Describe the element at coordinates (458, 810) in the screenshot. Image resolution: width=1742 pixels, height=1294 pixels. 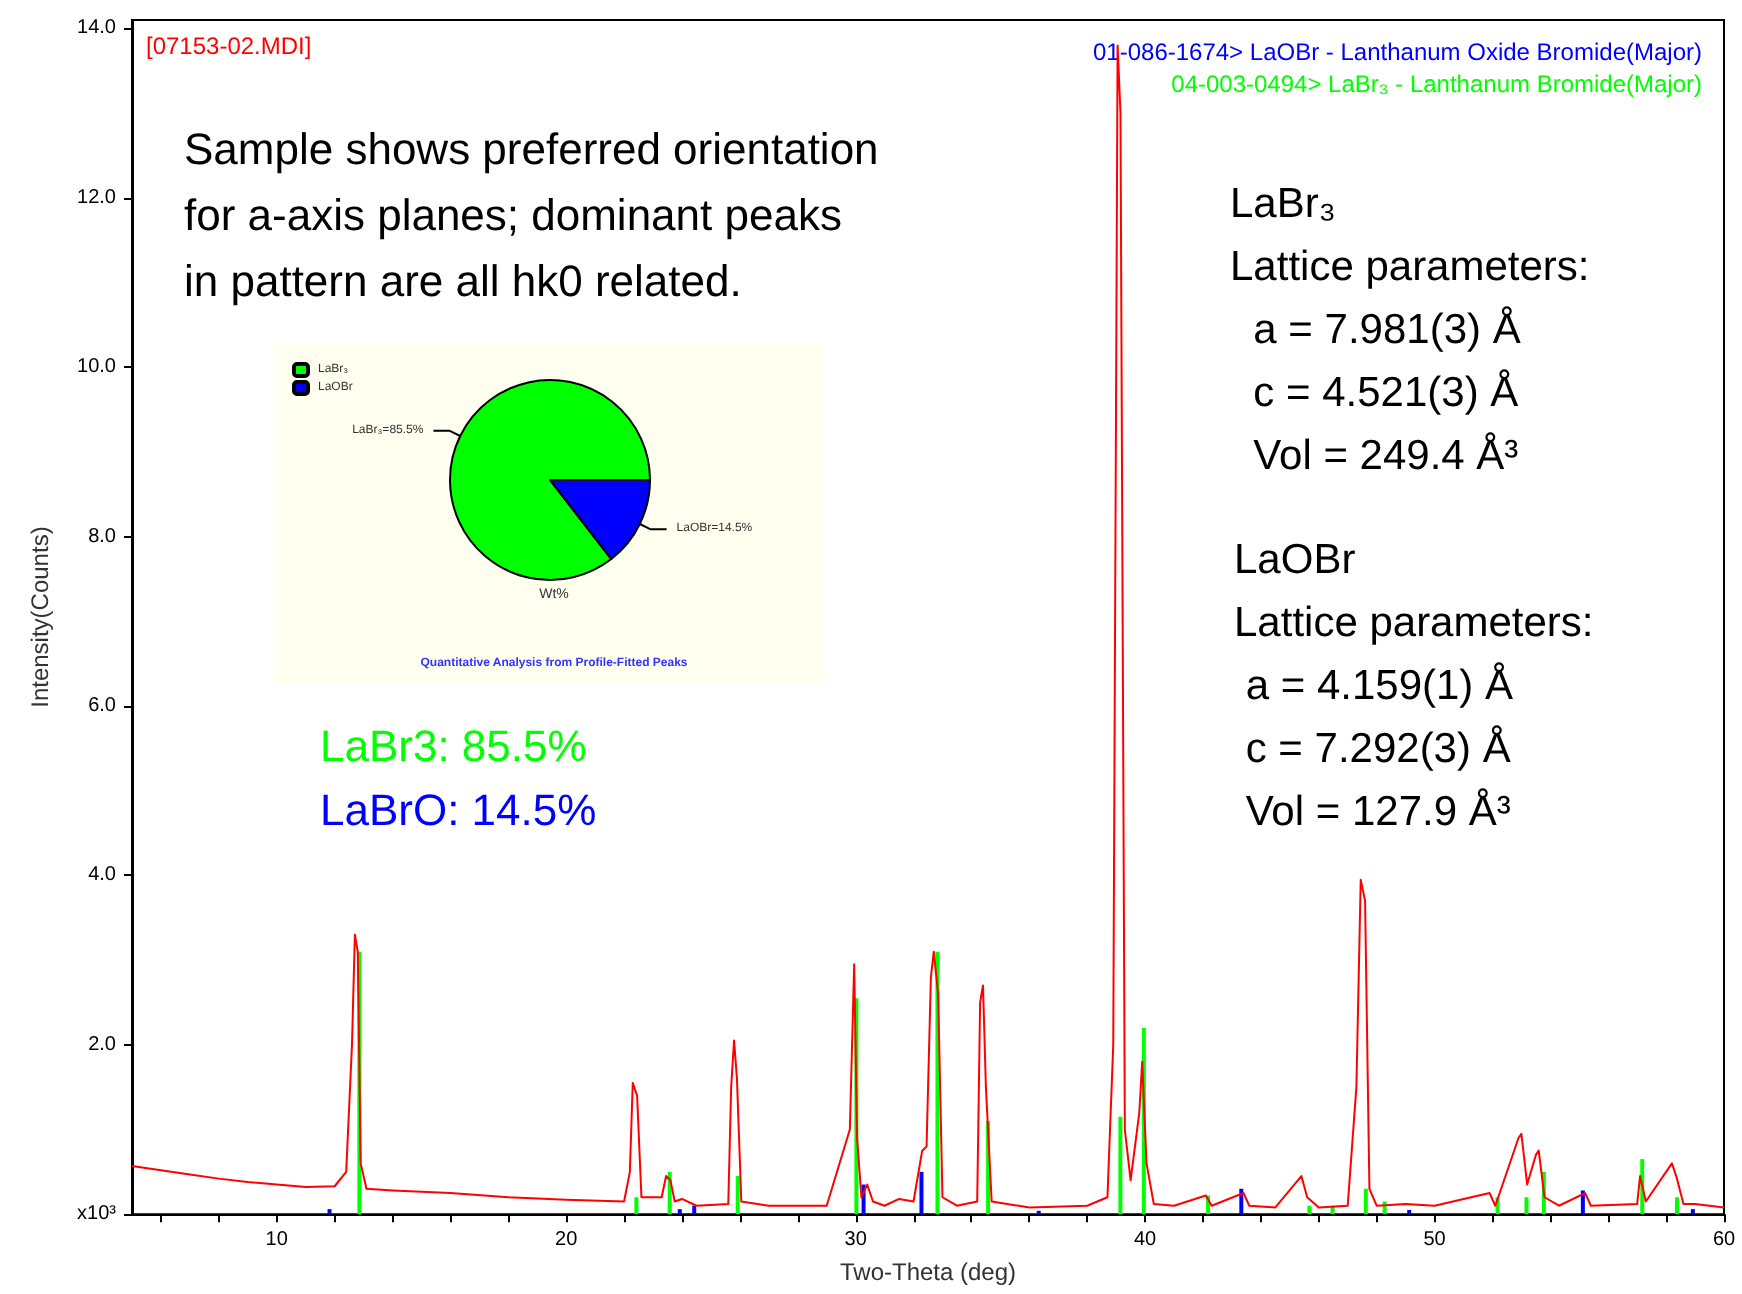
I see `annotation: LaBrO: 14.5%` at that location.